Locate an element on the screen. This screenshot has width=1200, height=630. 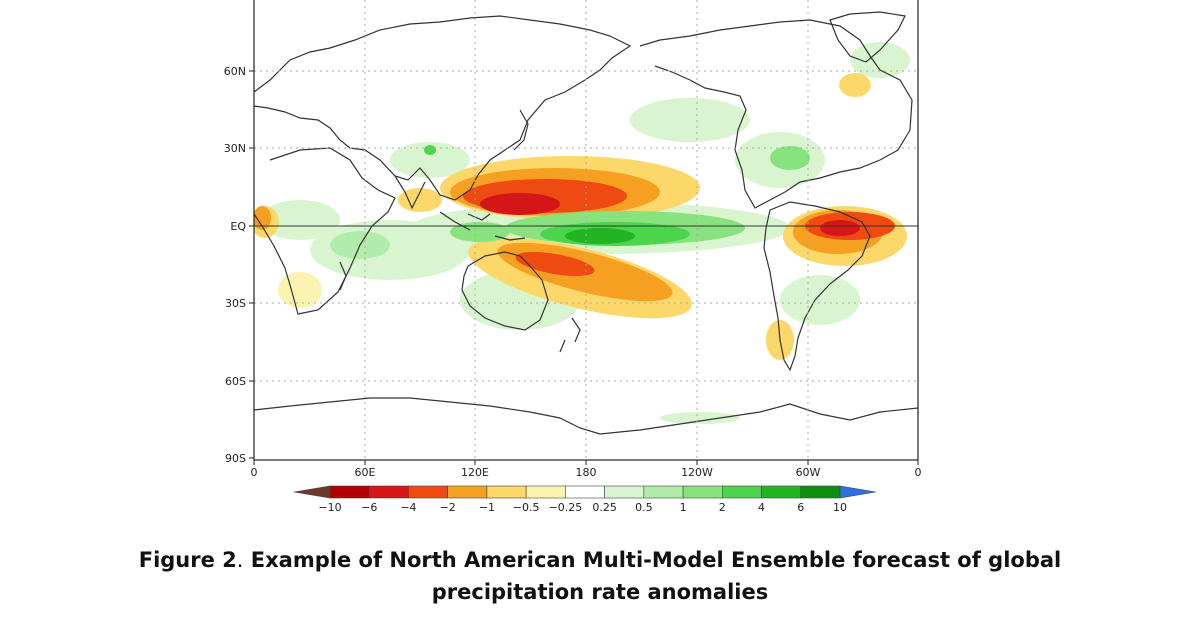
colorbar-arrow-low is located at coordinates (312, 492).